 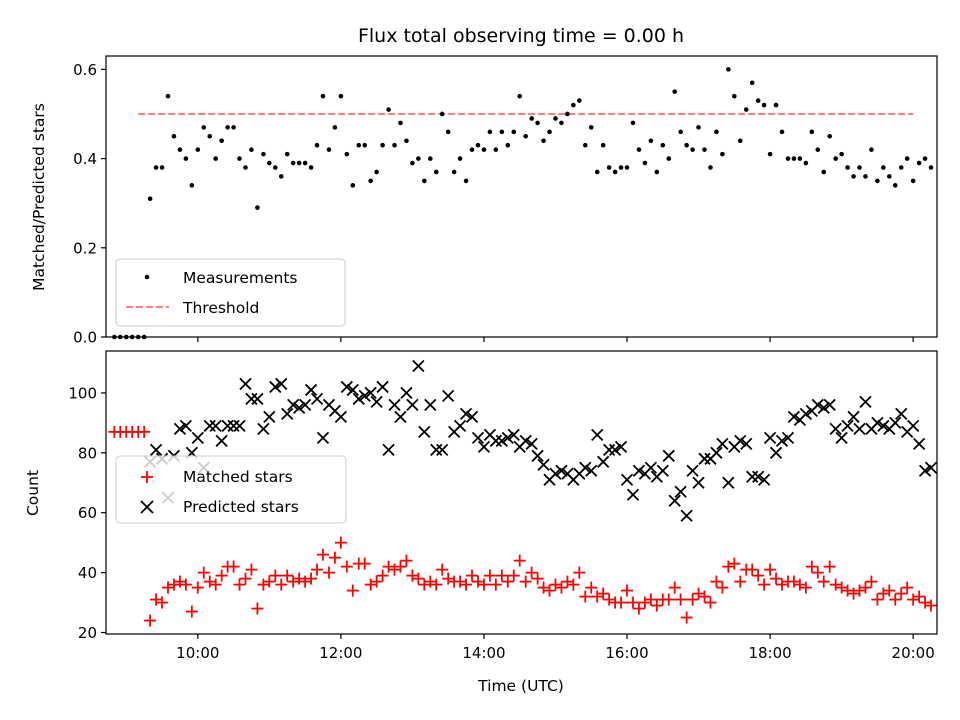 I want to click on bottom-x-tick-label: 20:00, so click(x=913, y=653).